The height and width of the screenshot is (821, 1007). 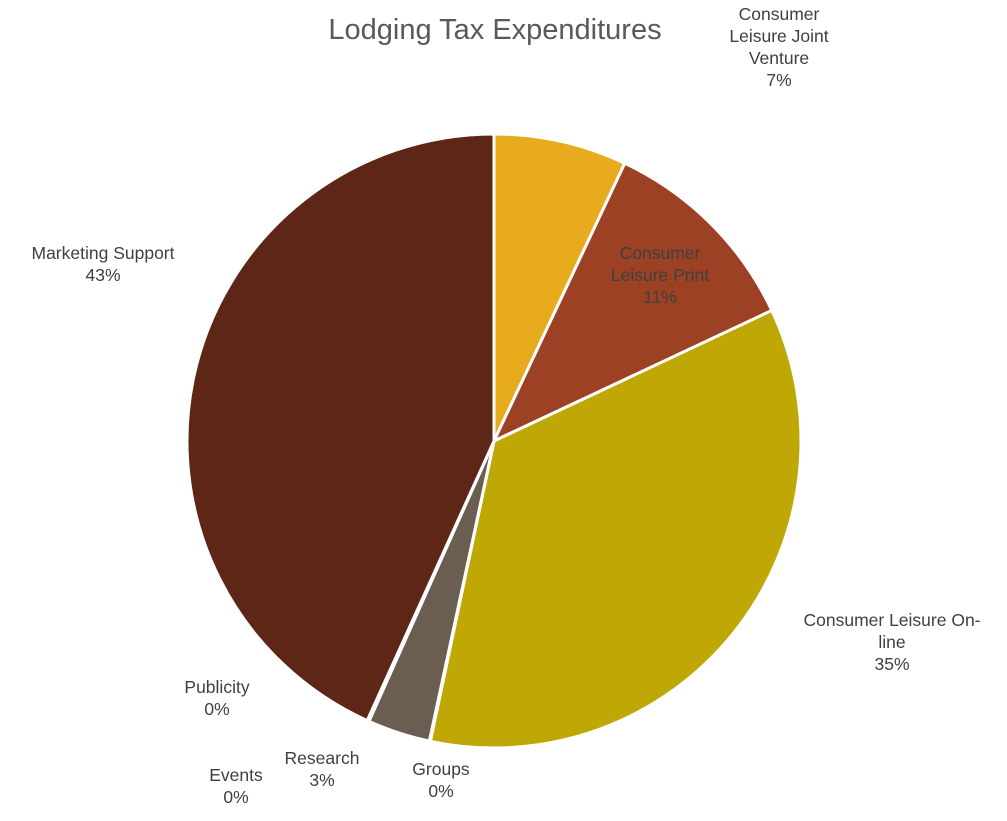 I want to click on slice-category-label: Leisure Print, so click(x=660, y=275).